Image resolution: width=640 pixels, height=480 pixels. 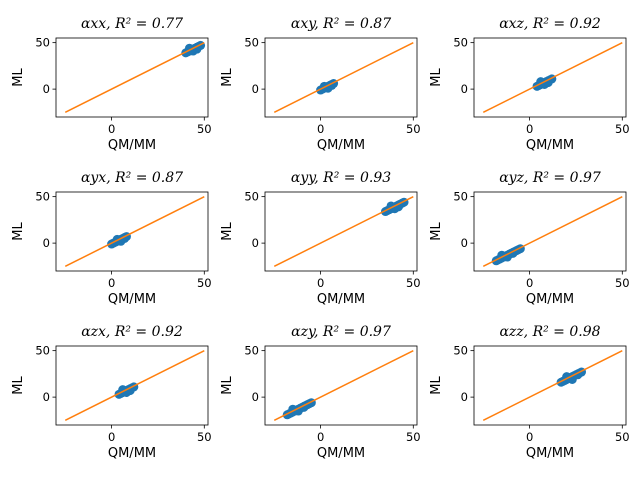 What do you see at coordinates (132, 332) in the screenshot?
I see `subplot-title: αzx, R² = 0.92` at bounding box center [132, 332].